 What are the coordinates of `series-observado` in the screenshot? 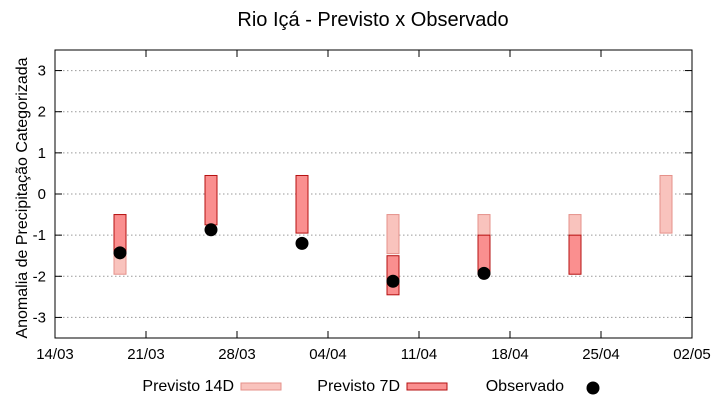 It's located at (302, 255).